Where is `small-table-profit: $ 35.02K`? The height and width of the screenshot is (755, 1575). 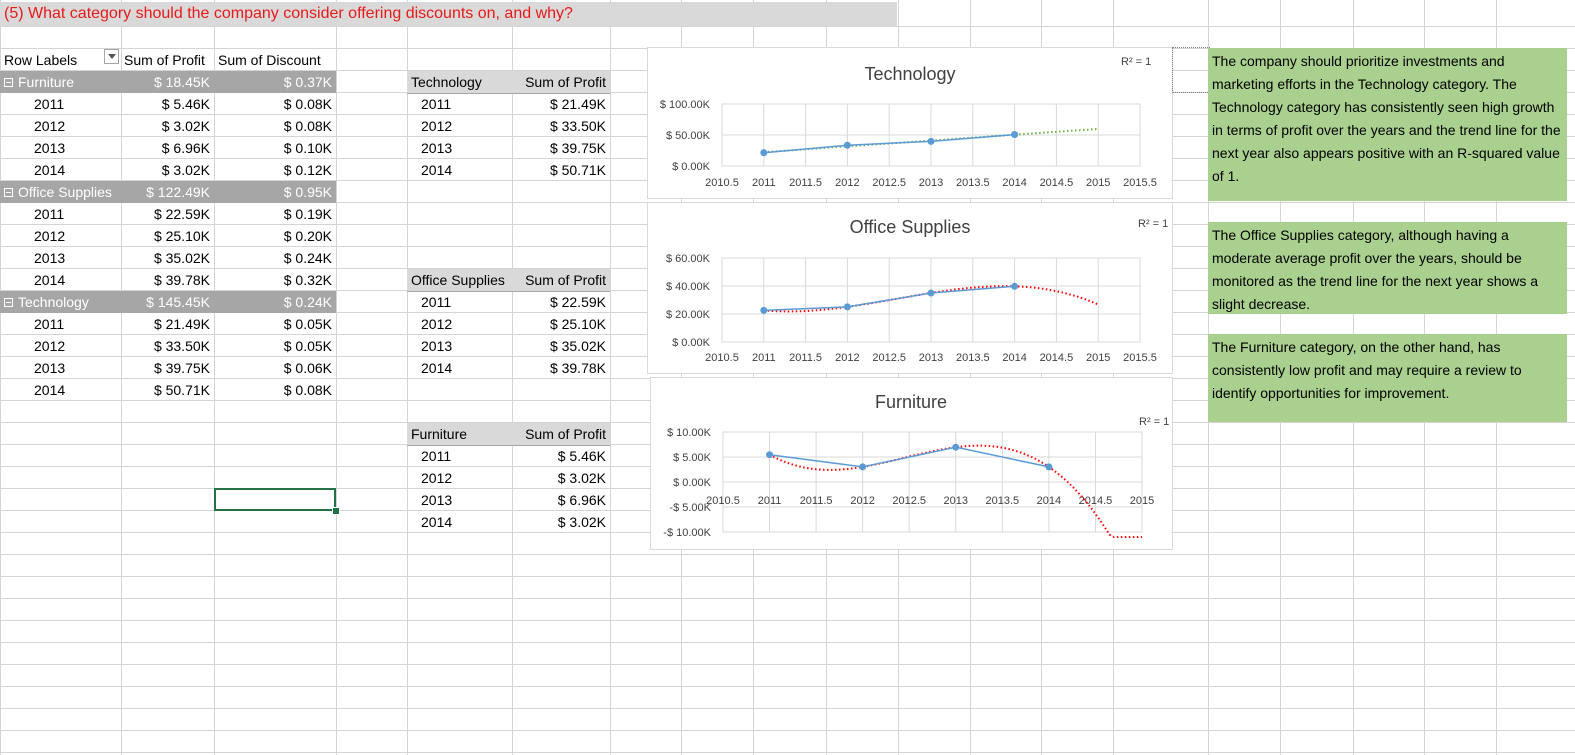 small-table-profit: $ 35.02K is located at coordinates (577, 346).